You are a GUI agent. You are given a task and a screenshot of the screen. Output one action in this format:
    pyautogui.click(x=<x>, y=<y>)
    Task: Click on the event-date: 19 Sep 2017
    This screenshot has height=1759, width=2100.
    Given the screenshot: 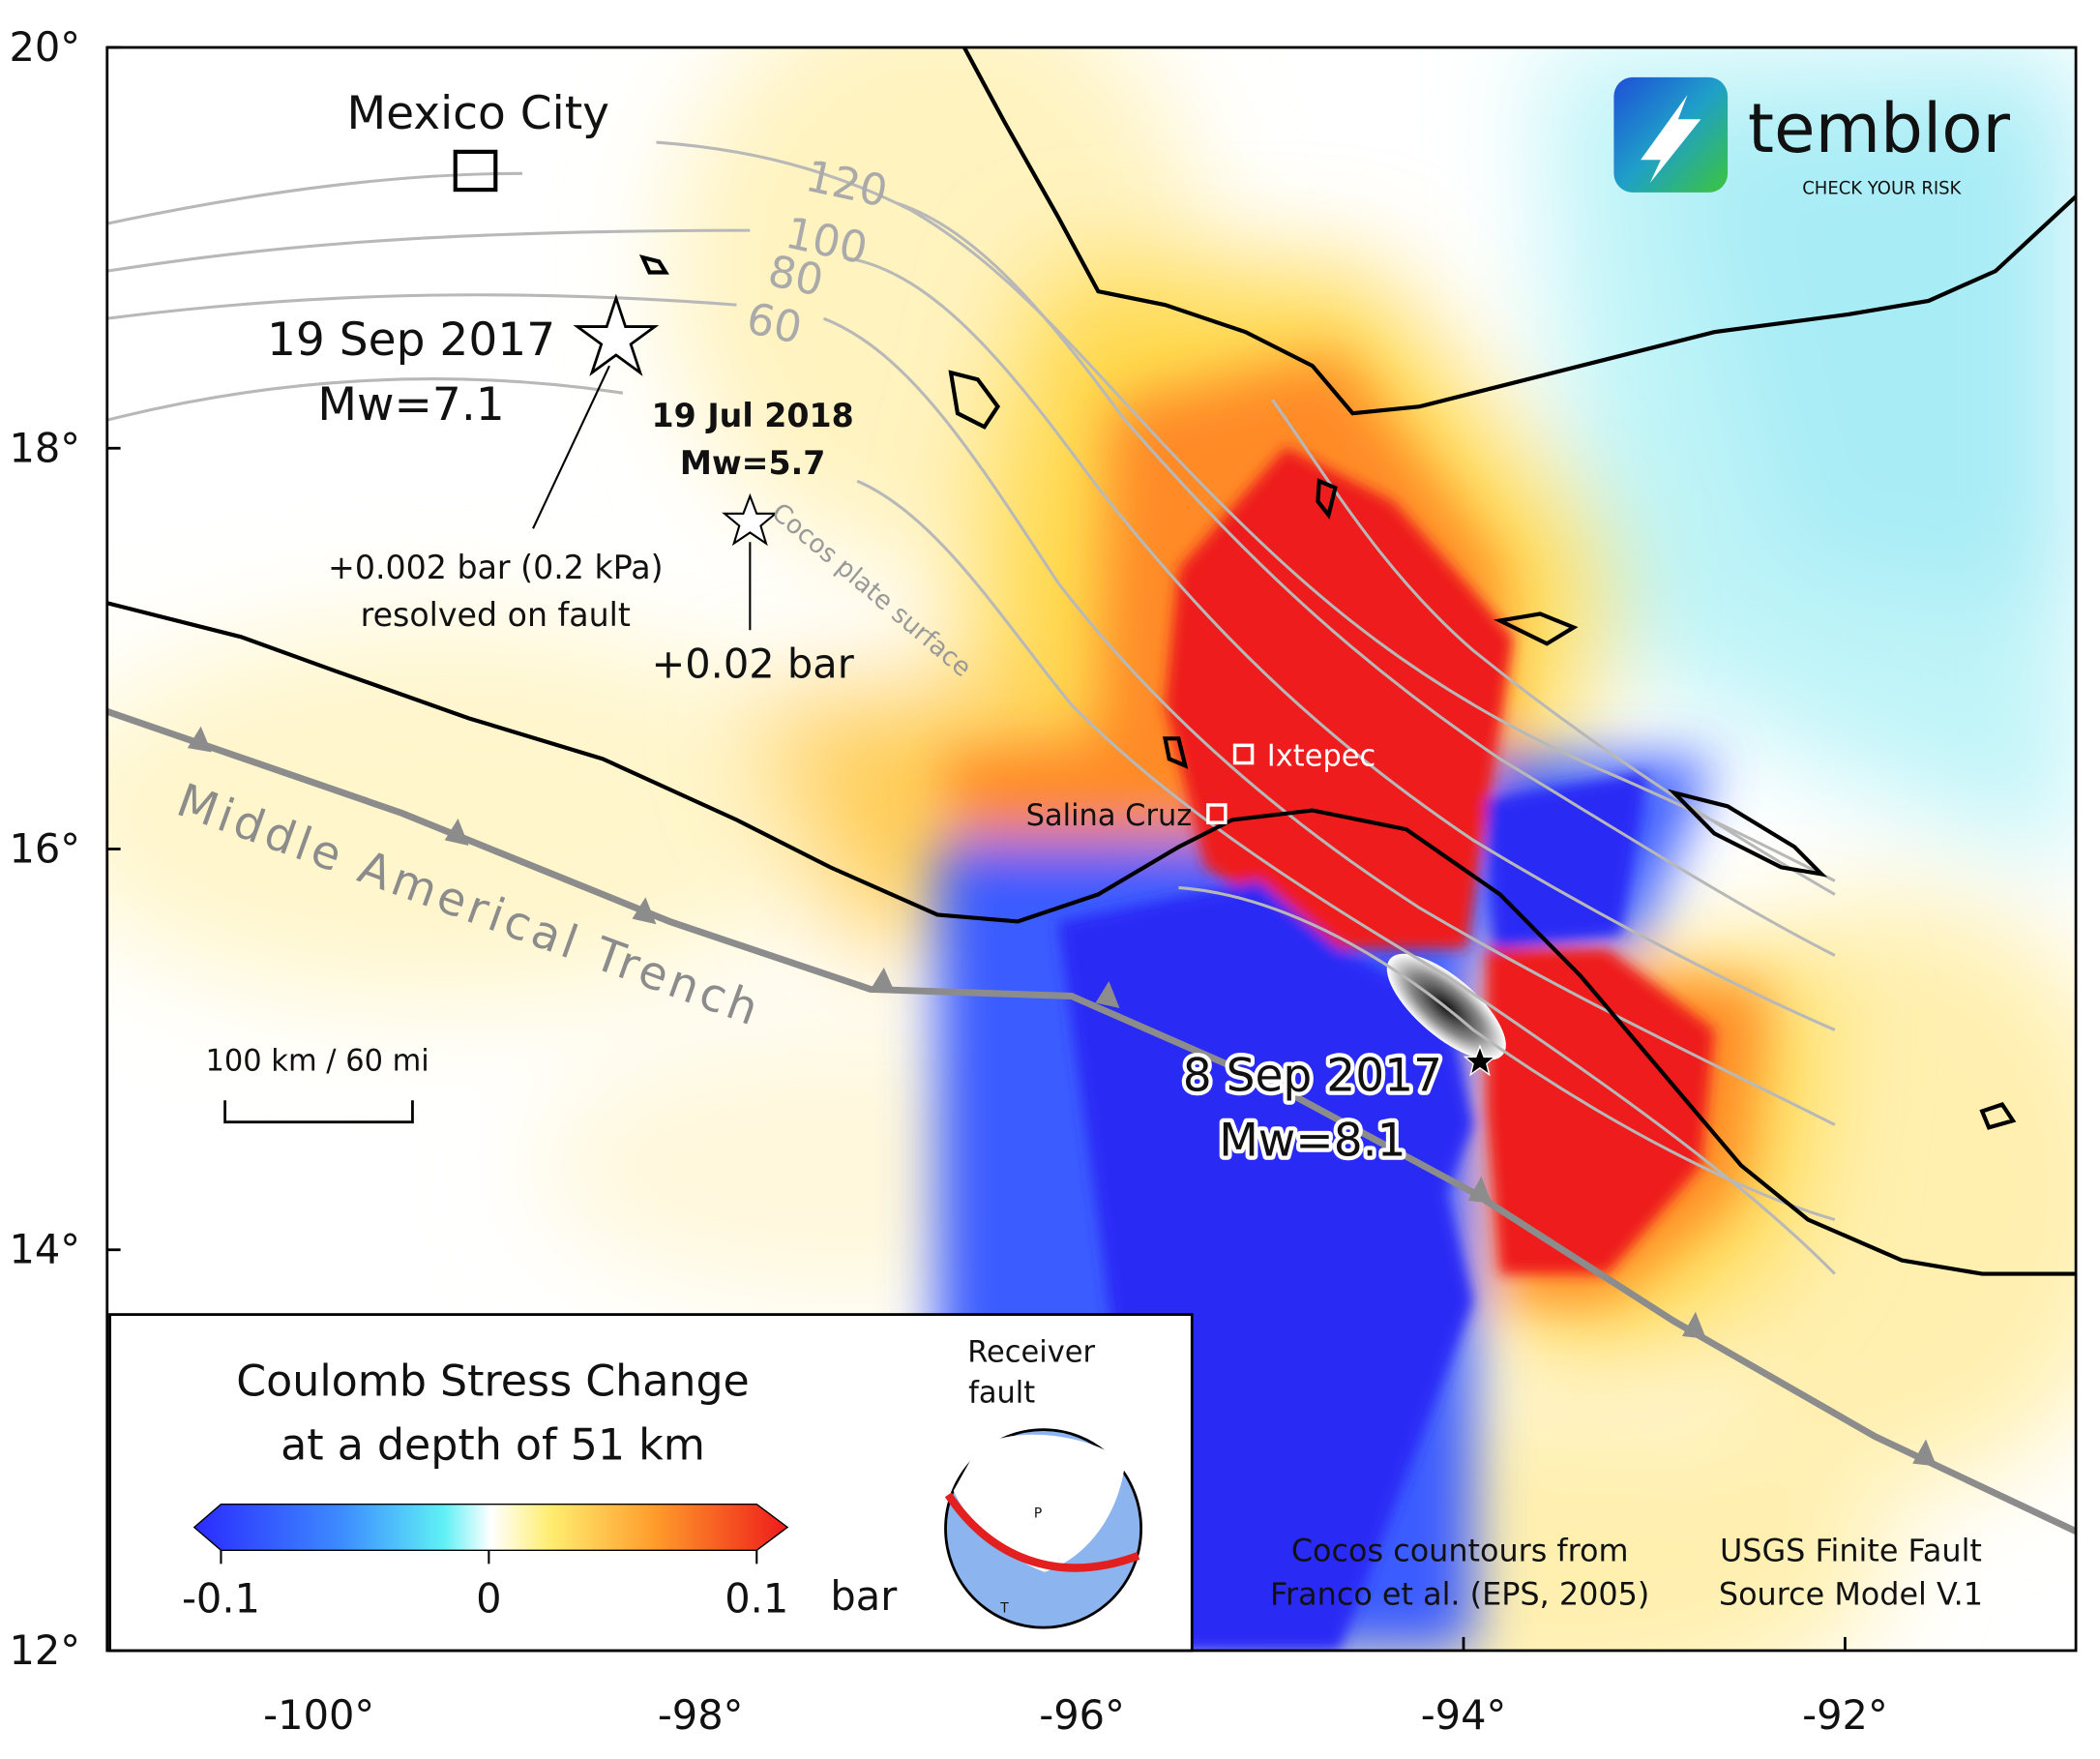 What is the action you would take?
    pyautogui.click(x=411, y=340)
    